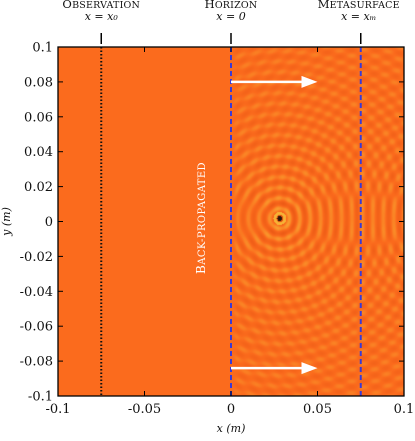 This screenshot has width=415, height=441. Describe the element at coordinates (38, 152) in the screenshot. I see `y-tick-label: 0.04` at that location.